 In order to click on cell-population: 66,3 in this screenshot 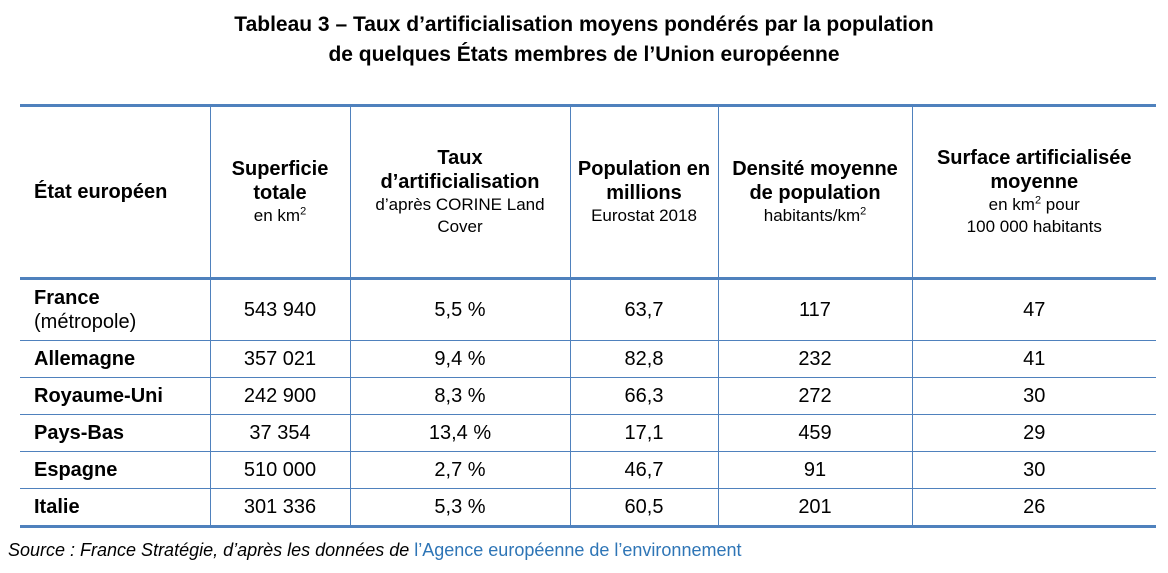, I will do `click(644, 396)`.